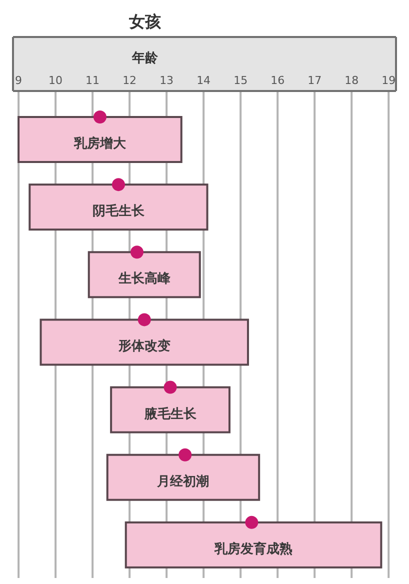 Image resolution: width=409 pixels, height=584 pixels. Describe the element at coordinates (18, 80) in the screenshot. I see `xtick-label: 9` at that location.